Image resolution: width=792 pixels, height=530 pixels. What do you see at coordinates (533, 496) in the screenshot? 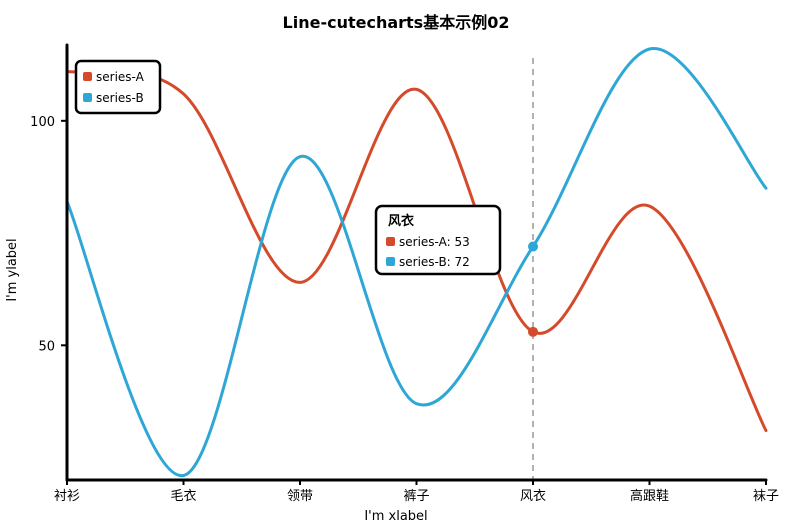
I see `x-tick-label: 风衣` at bounding box center [533, 496].